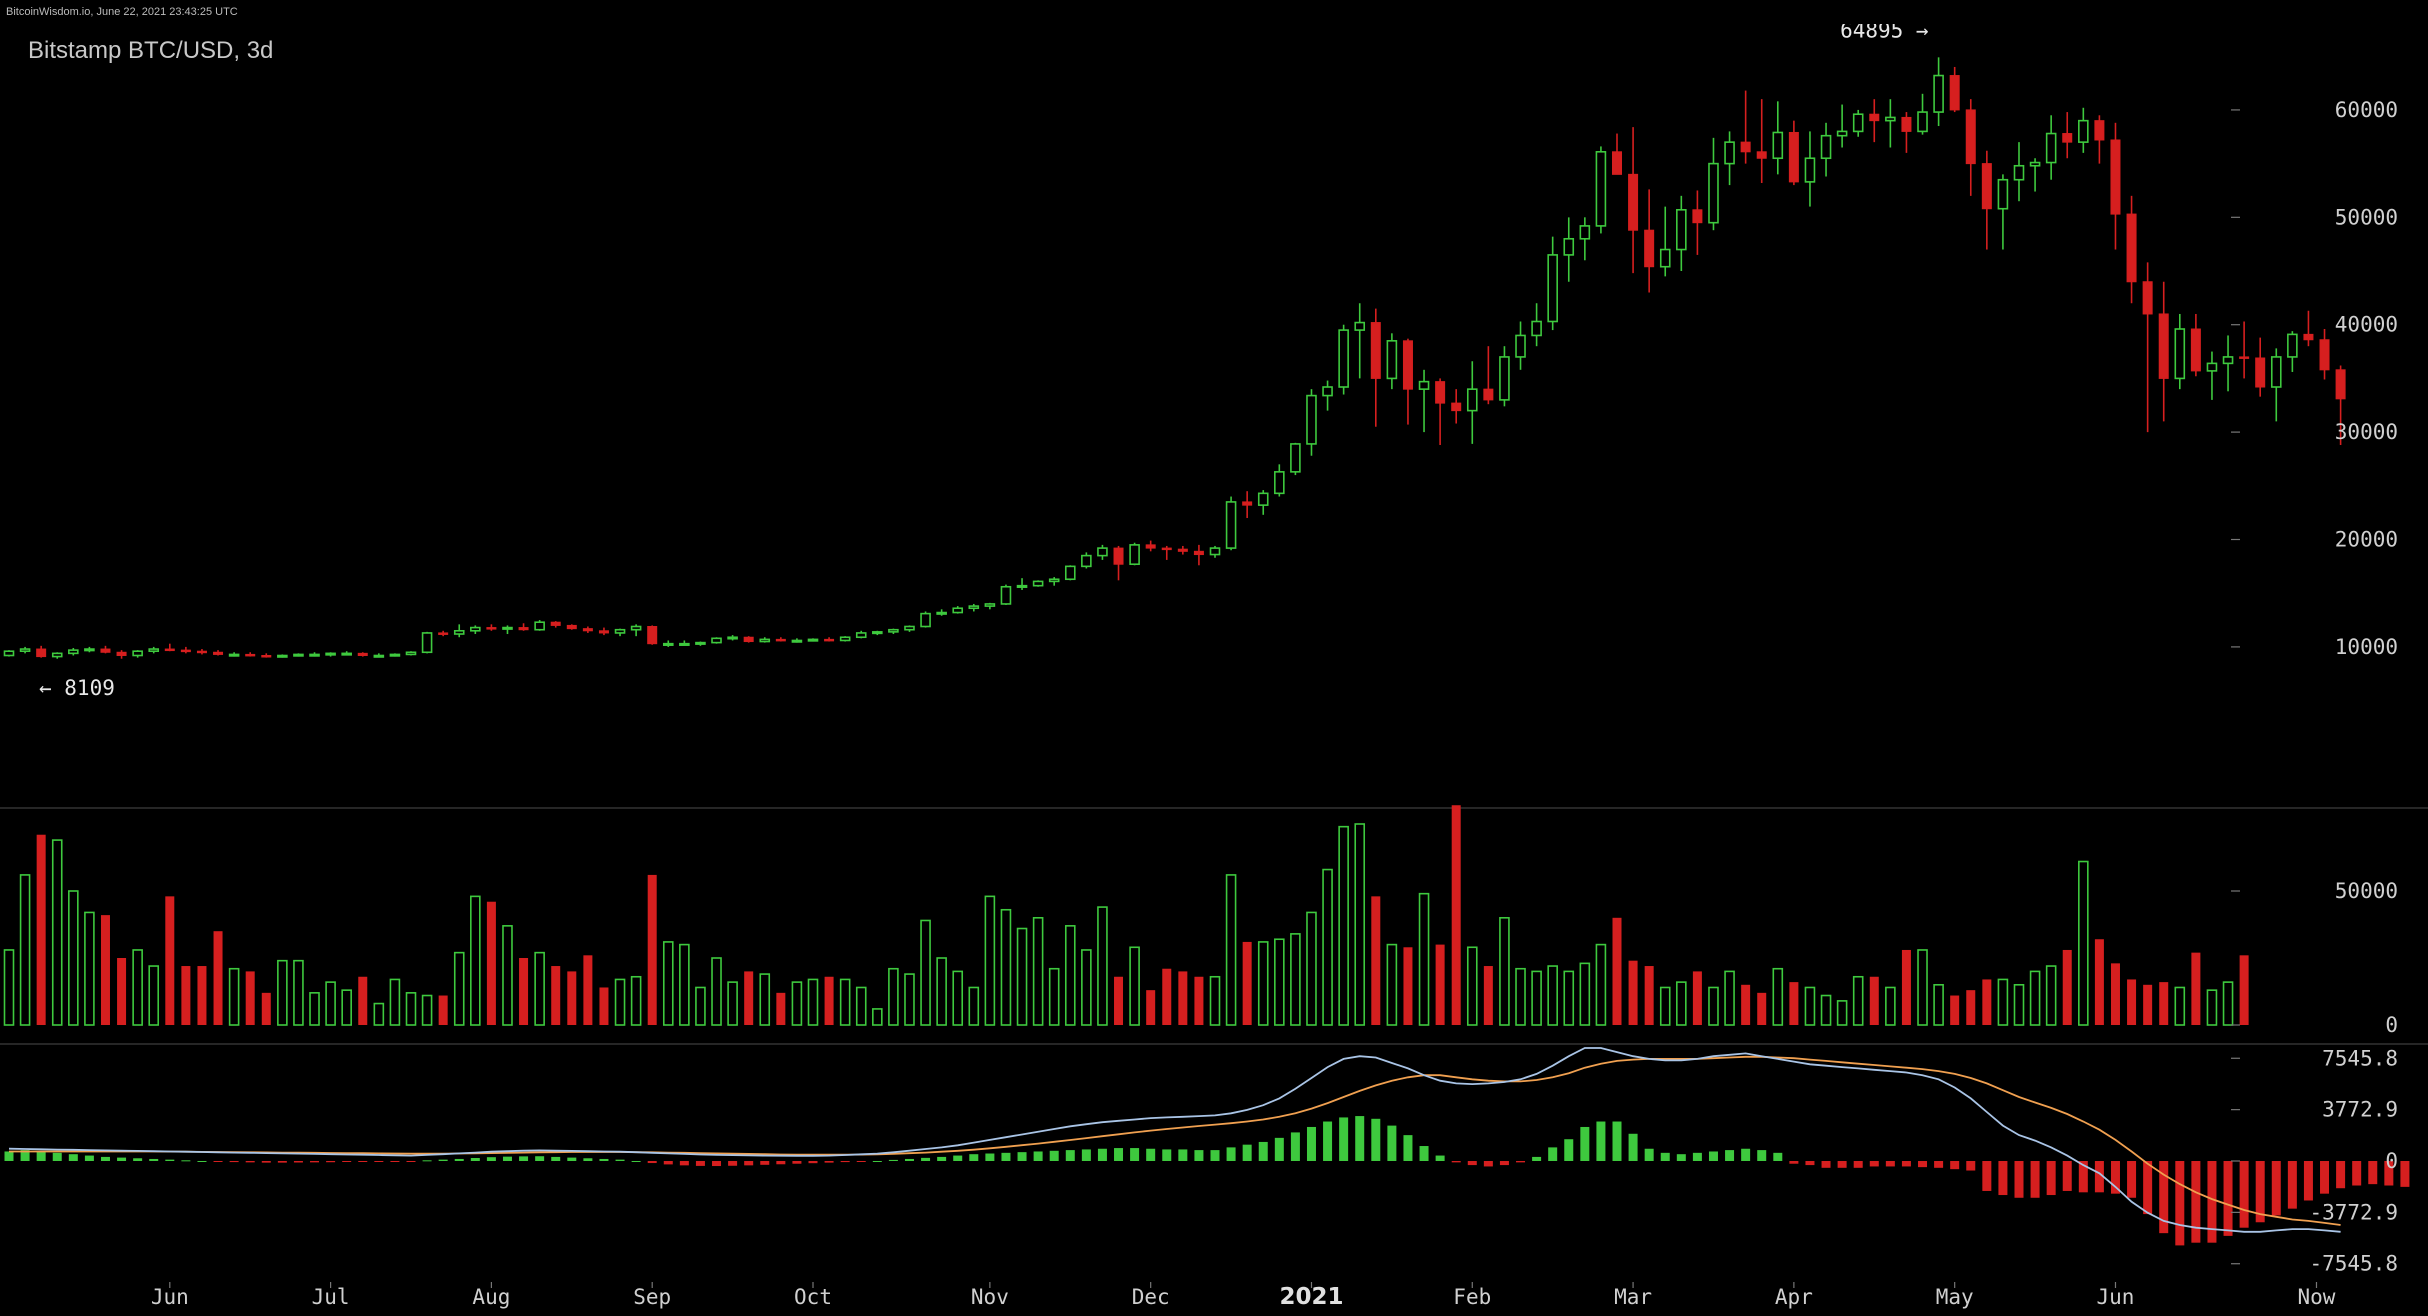  Describe the element at coordinates (1955, 1297) in the screenshot. I see `x-axis-label: May` at that location.